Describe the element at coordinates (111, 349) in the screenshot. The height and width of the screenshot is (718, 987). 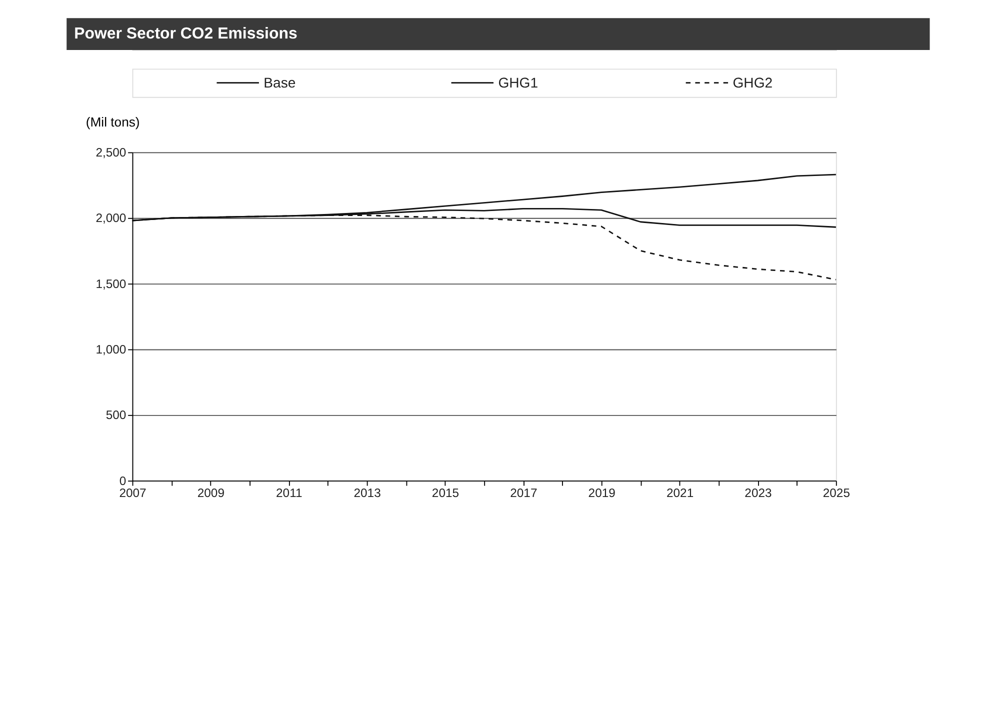
I see `y-tick-label: 1,000` at that location.